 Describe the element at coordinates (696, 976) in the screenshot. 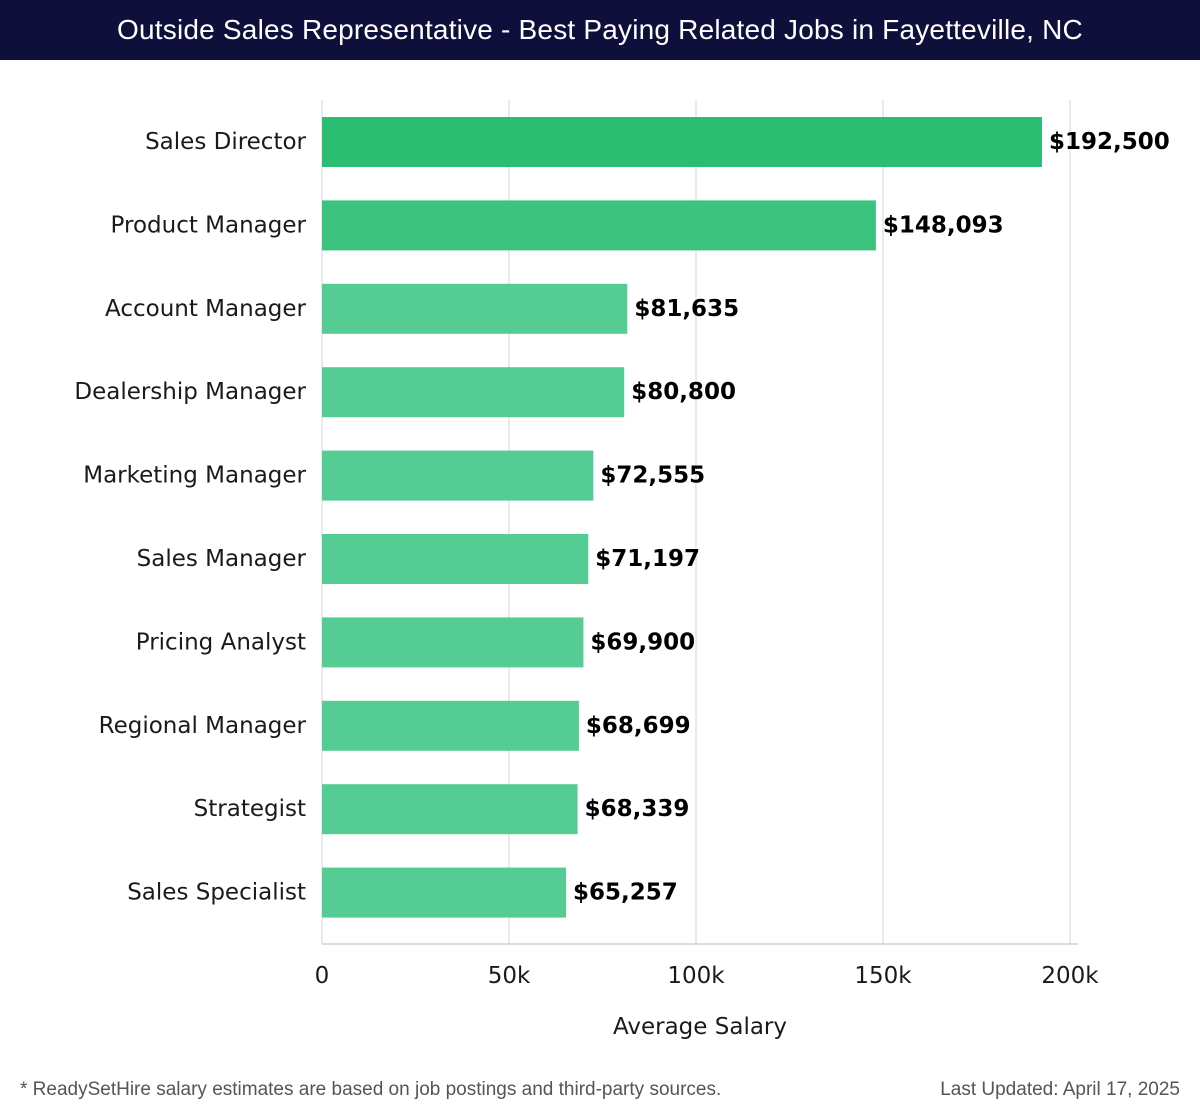

I see `x-tick-label: 100k` at that location.